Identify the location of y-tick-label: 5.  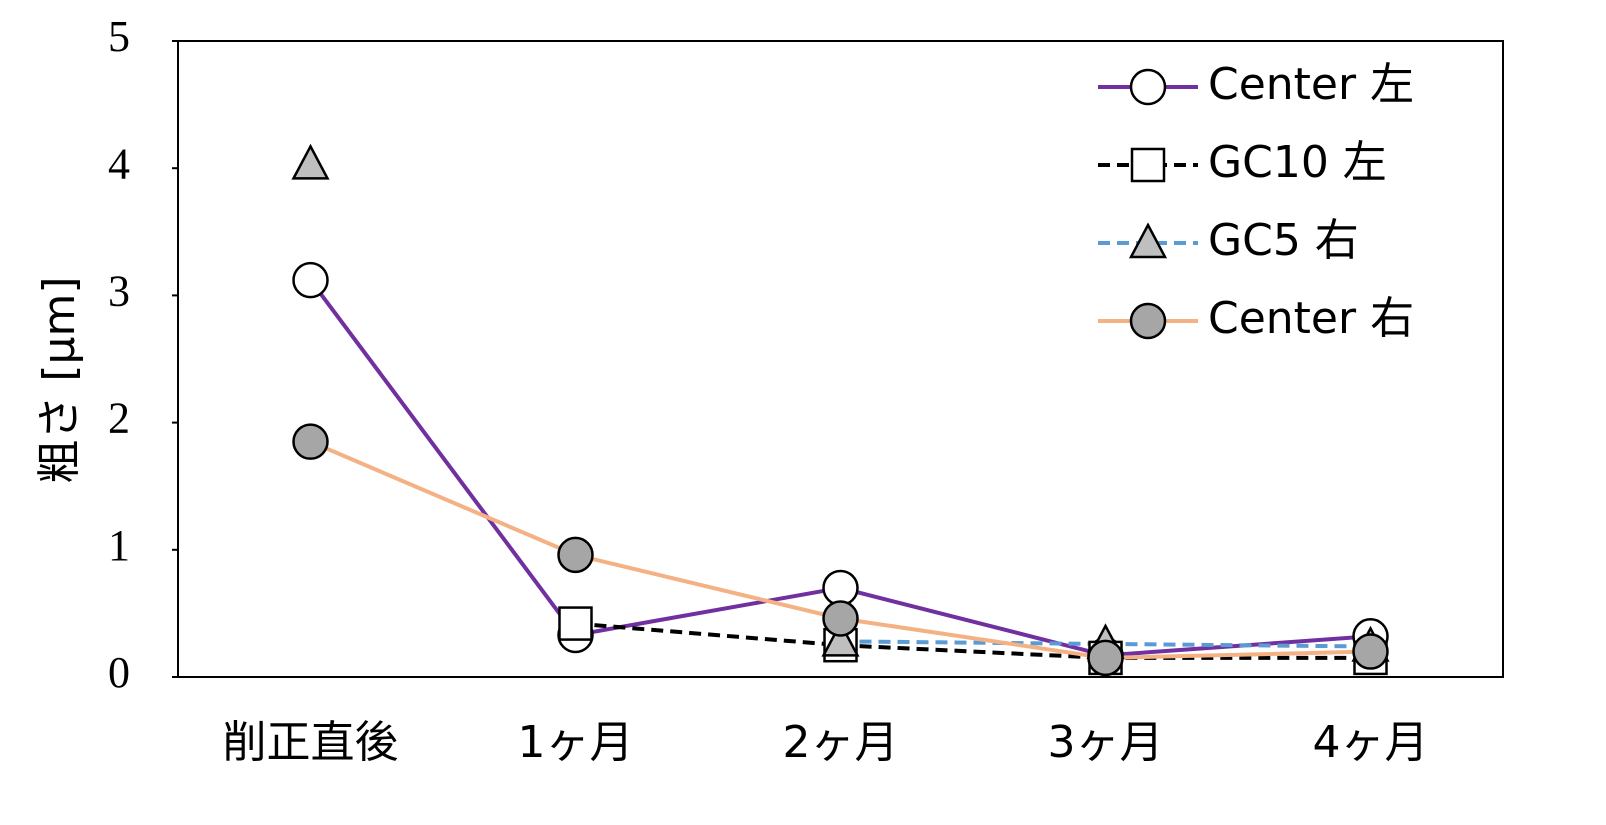
(119, 36).